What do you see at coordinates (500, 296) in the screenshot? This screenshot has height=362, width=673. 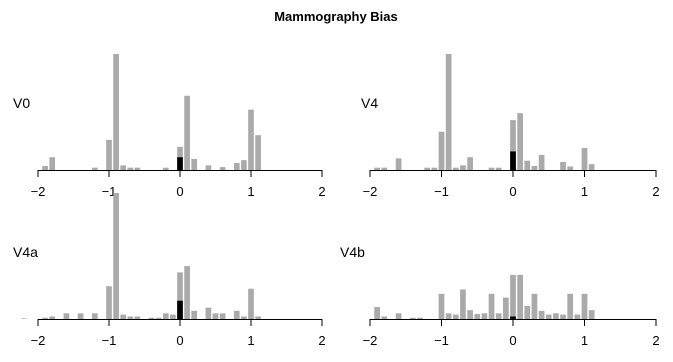 I see `panel-v4b: V4b −2 −1 0 1 2` at bounding box center [500, 296].